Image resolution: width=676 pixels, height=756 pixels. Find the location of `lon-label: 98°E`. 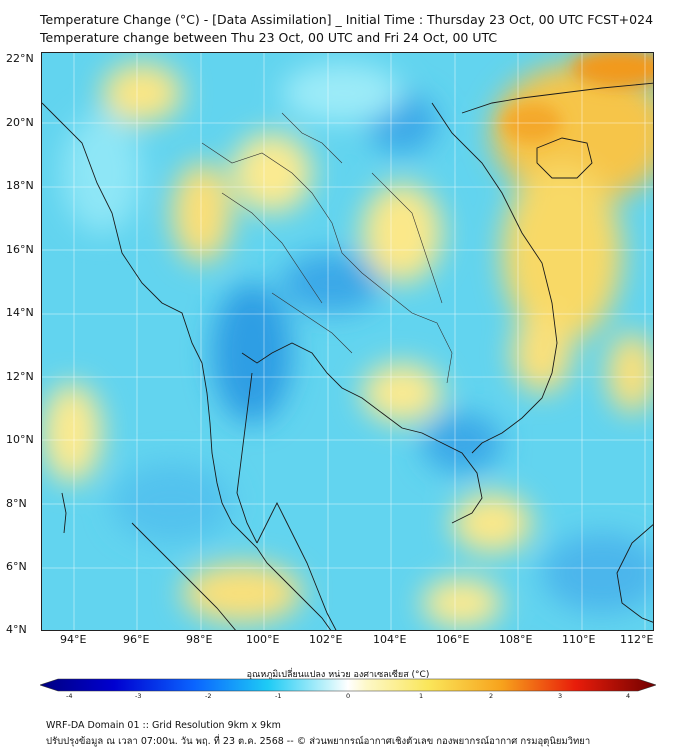

lon-label: 98°E is located at coordinates (199, 639).